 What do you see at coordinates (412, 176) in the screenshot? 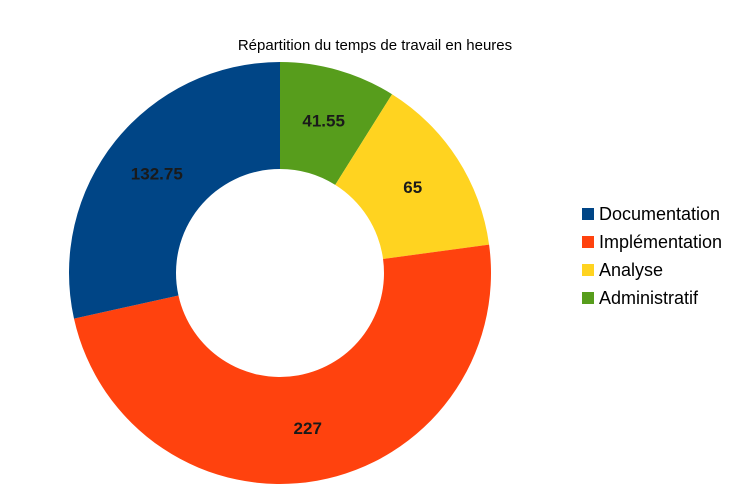
I see `slice-analyse` at bounding box center [412, 176].